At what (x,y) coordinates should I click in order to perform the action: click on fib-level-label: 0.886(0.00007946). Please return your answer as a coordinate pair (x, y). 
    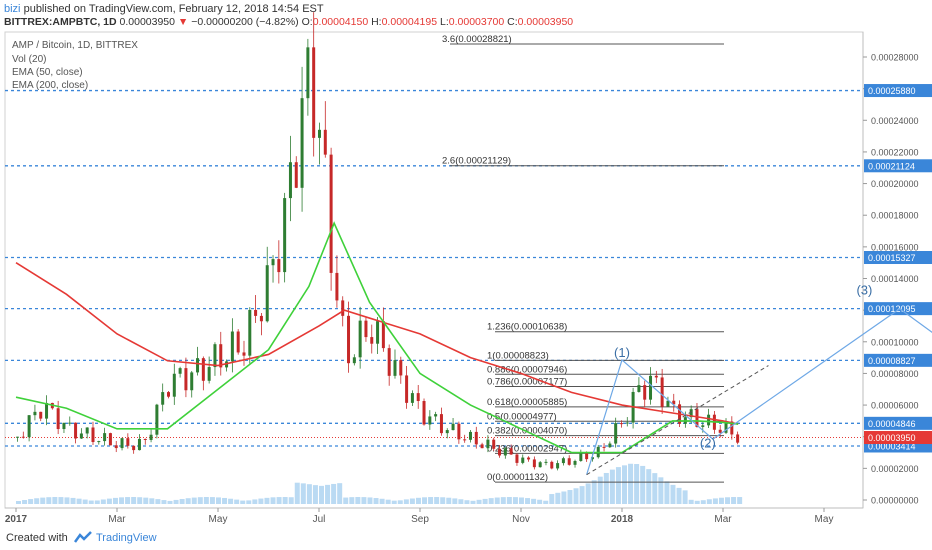
    Looking at the image, I should click on (527, 369).